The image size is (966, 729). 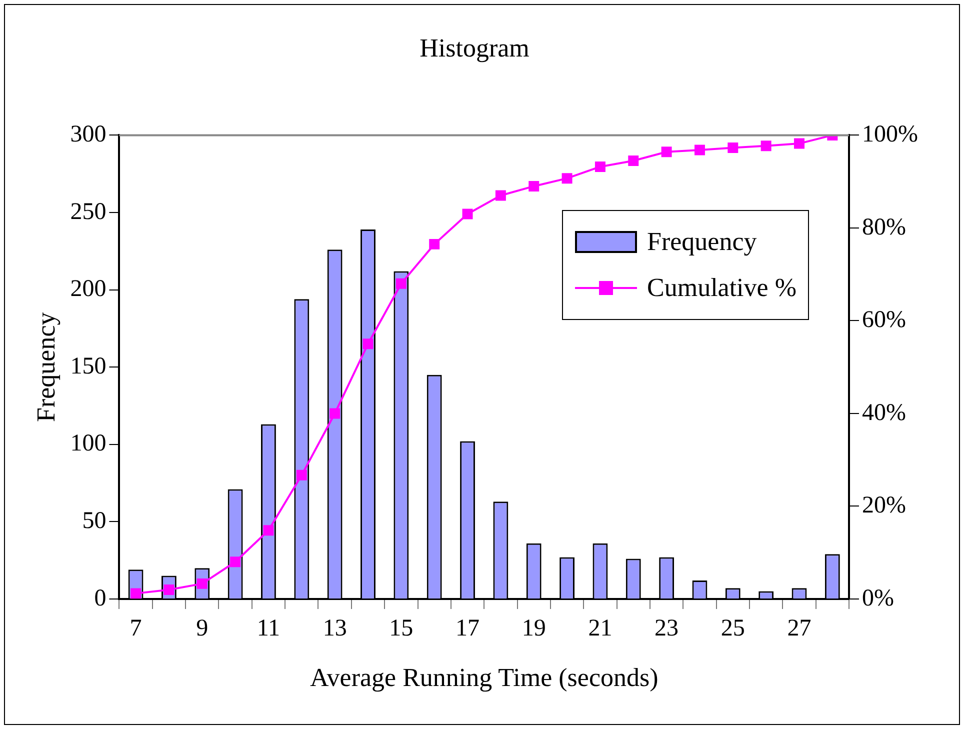 I want to click on chart-title: Histogram, so click(x=475, y=47).